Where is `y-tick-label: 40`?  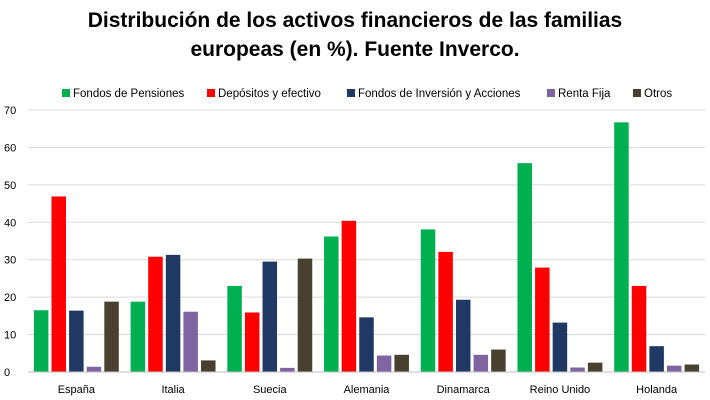
y-tick-label: 40 is located at coordinates (10, 223).